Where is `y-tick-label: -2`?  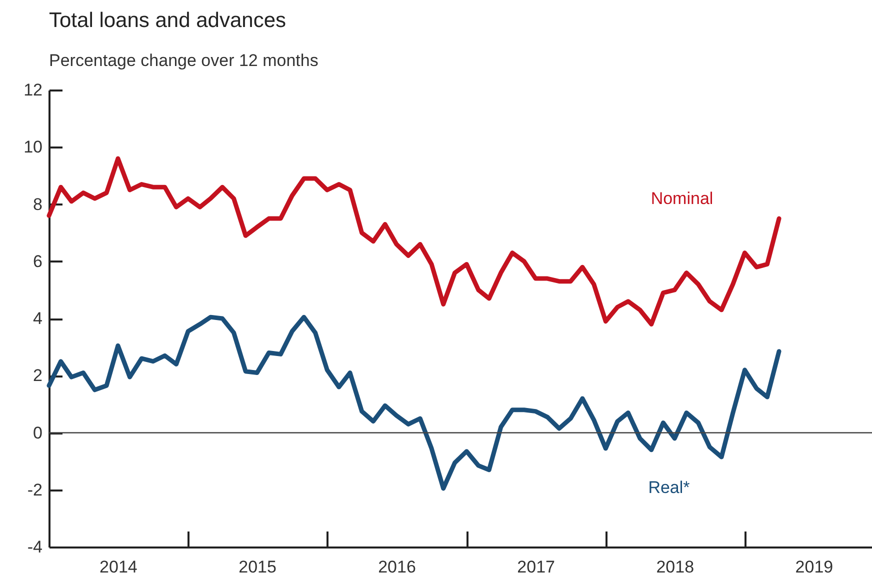 y-tick-label: -2 is located at coordinates (34, 490).